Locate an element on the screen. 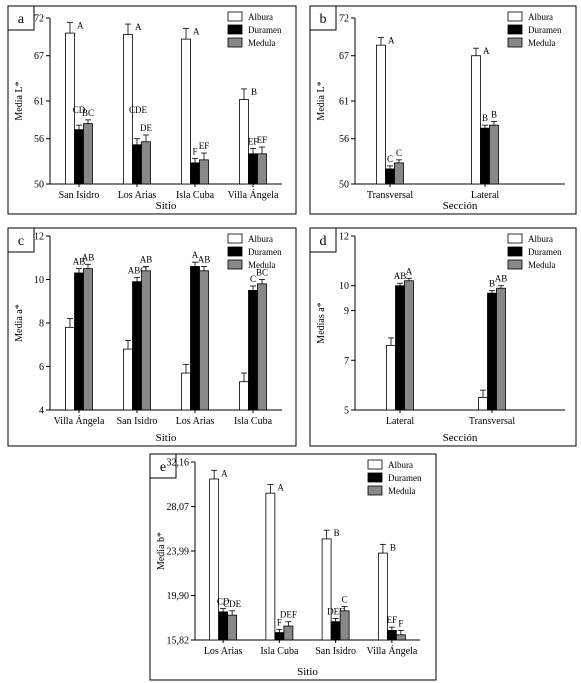 The image size is (581, 683). y-tick-label: 15,82 is located at coordinates (178, 641).